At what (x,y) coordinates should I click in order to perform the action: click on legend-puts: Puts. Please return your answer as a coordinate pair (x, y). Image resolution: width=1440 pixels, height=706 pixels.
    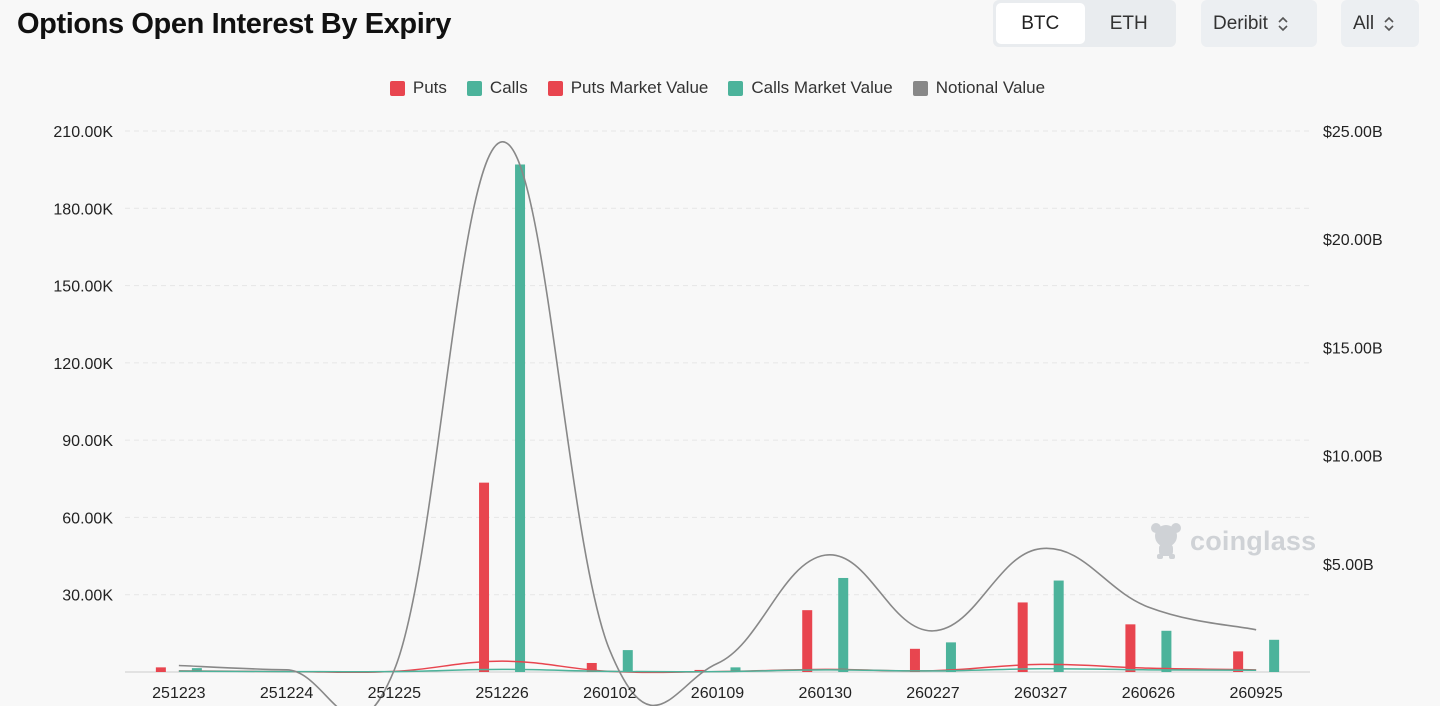
    Looking at the image, I should click on (418, 88).